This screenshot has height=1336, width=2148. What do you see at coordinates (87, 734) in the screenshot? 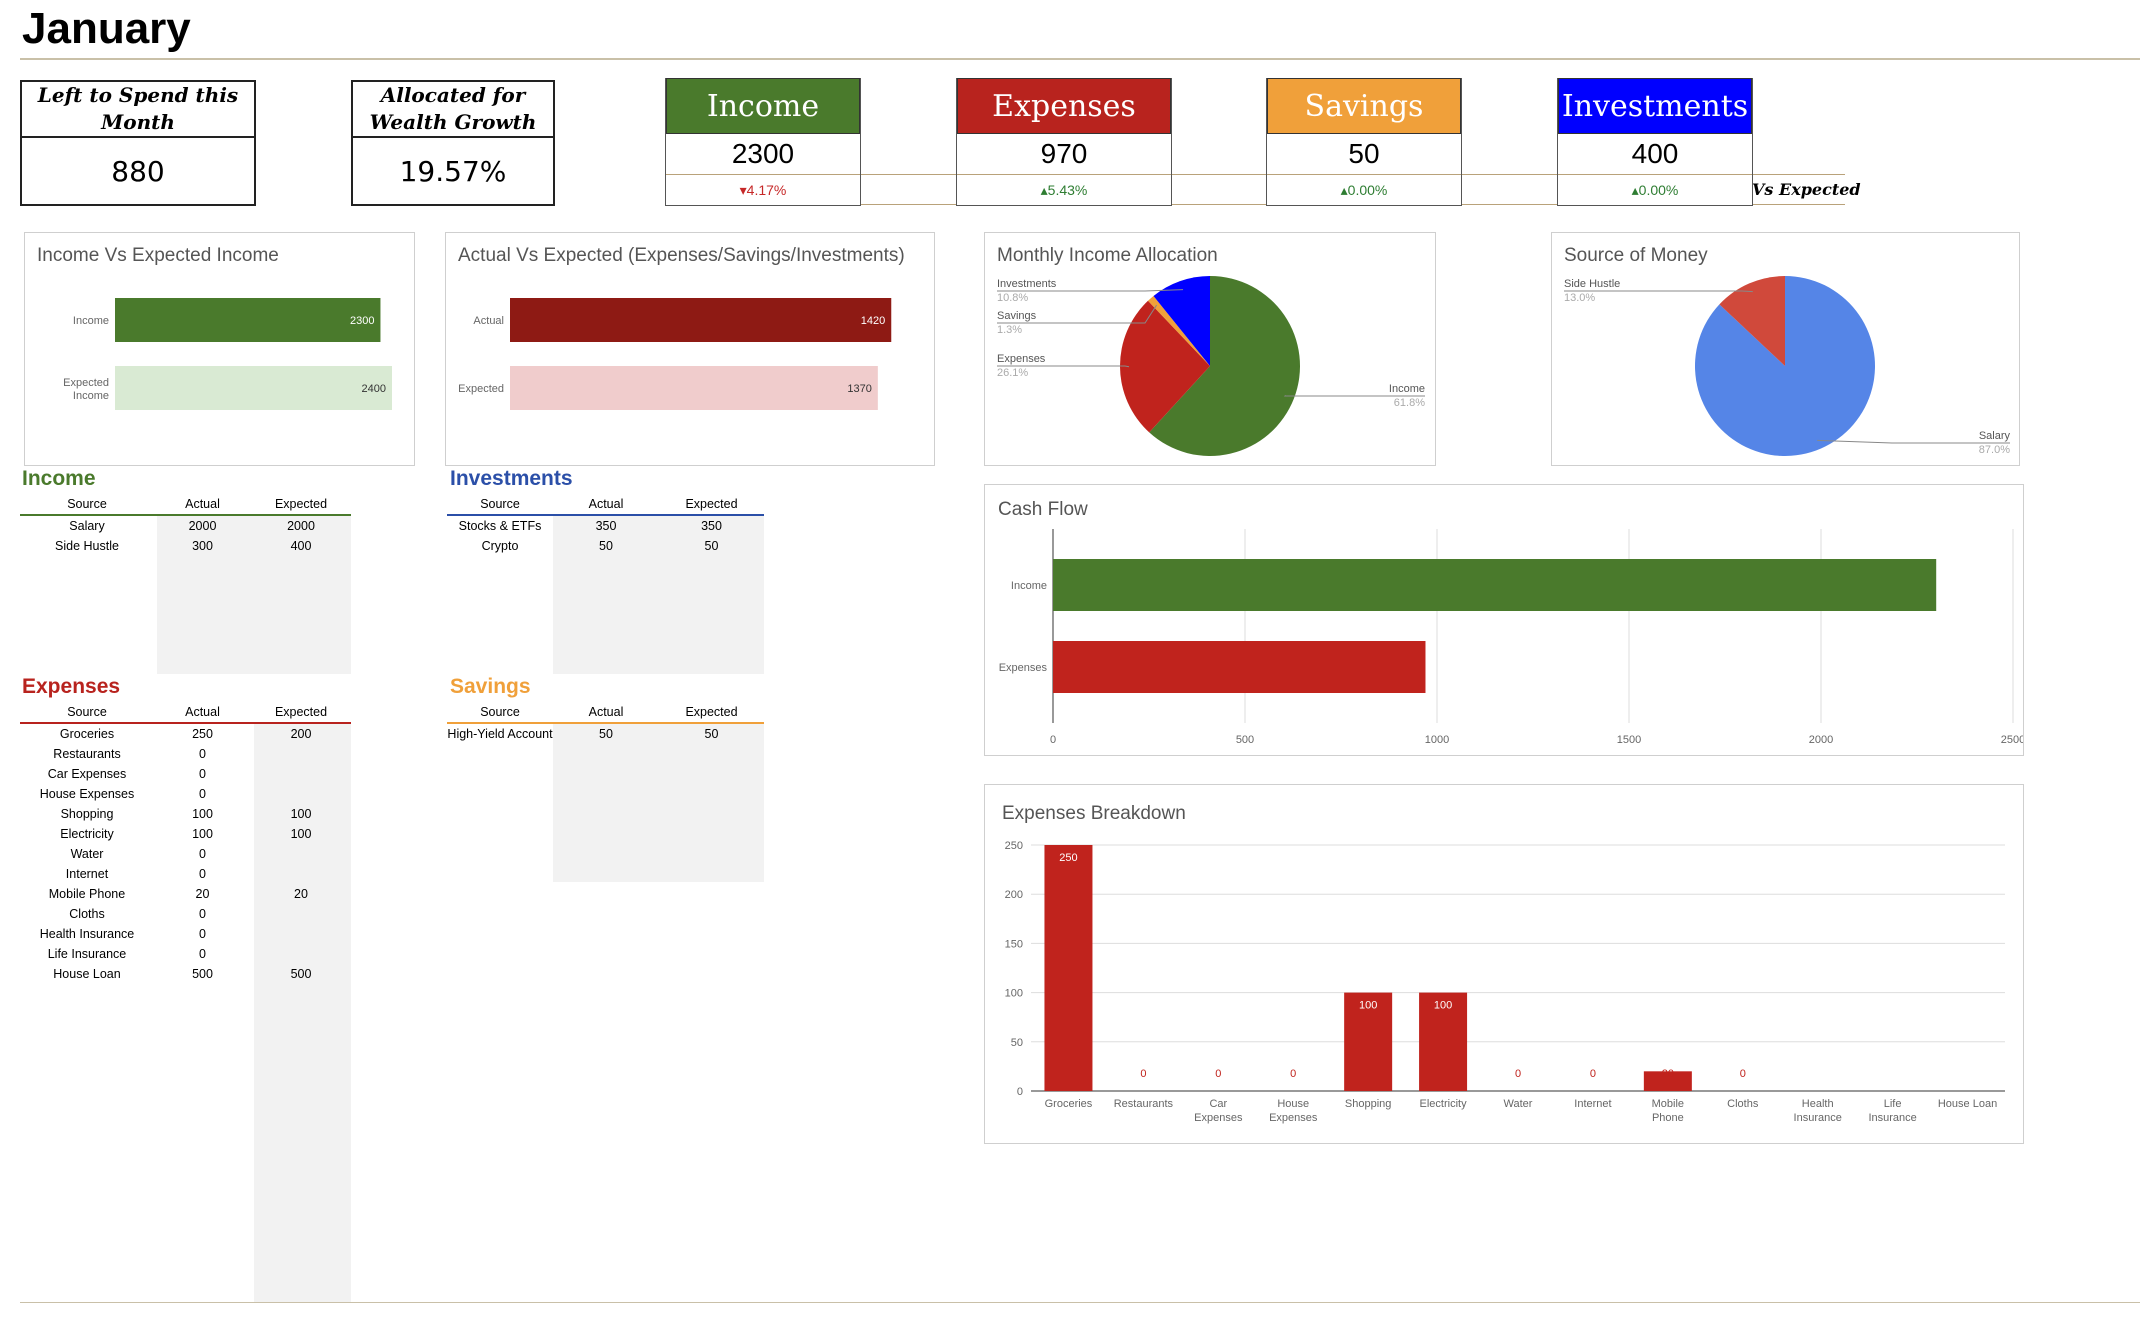
I see `expenses-table-cell-source: Groceries` at bounding box center [87, 734].